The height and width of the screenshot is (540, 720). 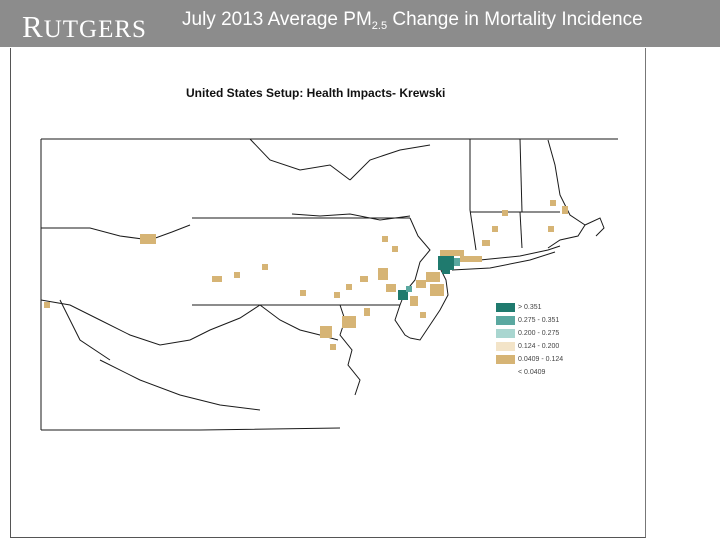 I want to click on delaware-bay, so click(x=402, y=321).